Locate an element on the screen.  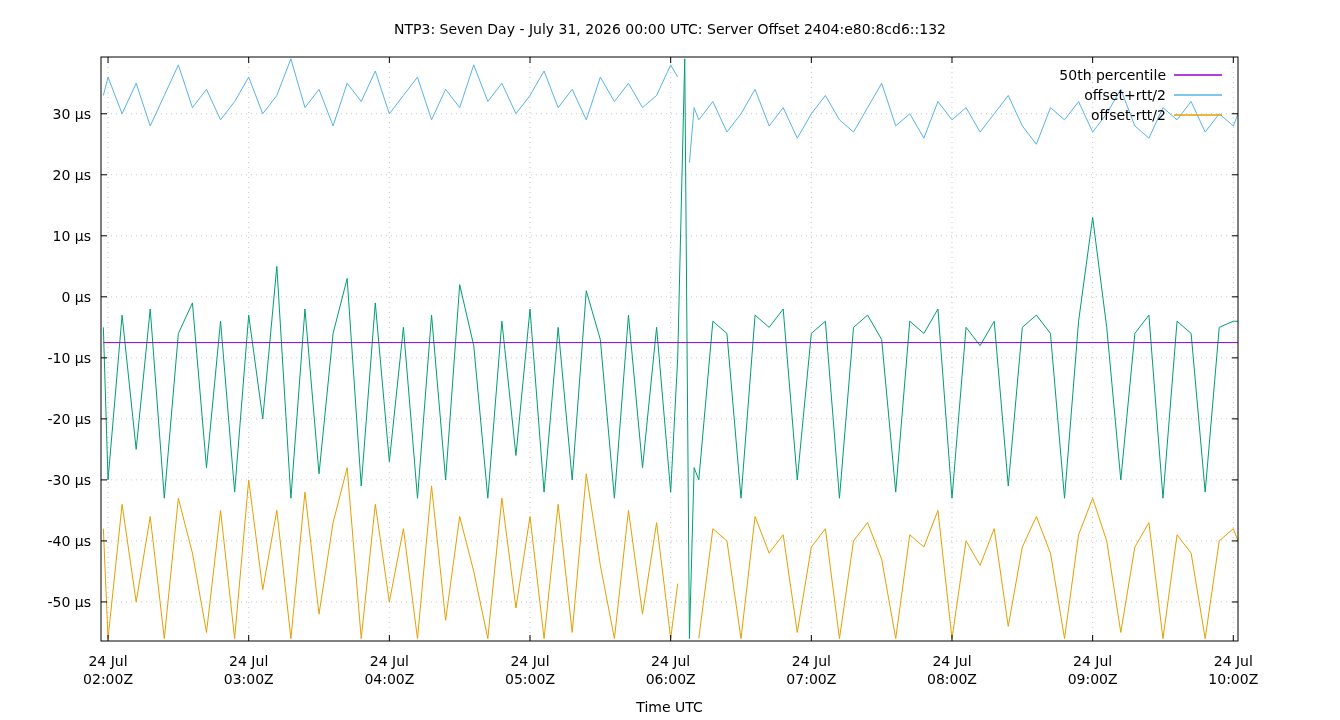
x-tick-label: 24 Jul 06:00Z is located at coordinates (670, 670).